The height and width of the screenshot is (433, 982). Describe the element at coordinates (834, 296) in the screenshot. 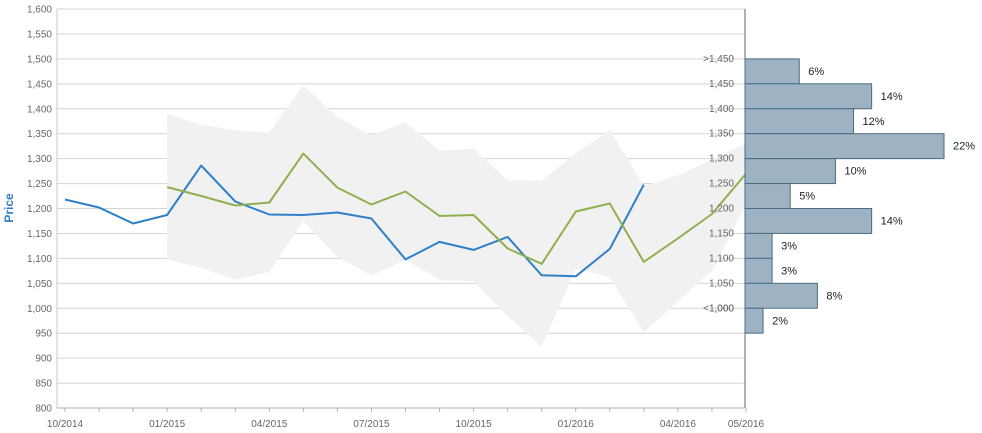

I see `histogram-percent-label: 8%` at that location.